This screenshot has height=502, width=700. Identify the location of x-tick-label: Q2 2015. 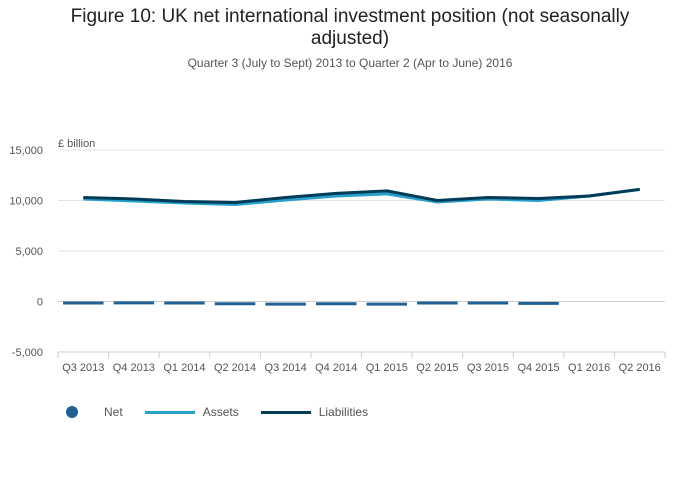
(437, 368).